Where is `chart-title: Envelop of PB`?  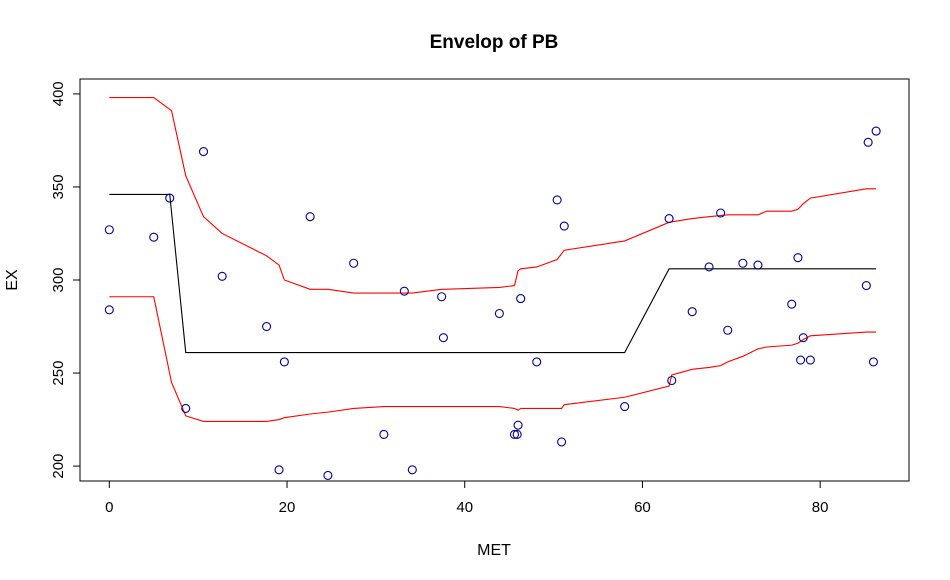 chart-title: Envelop of PB is located at coordinates (494, 42).